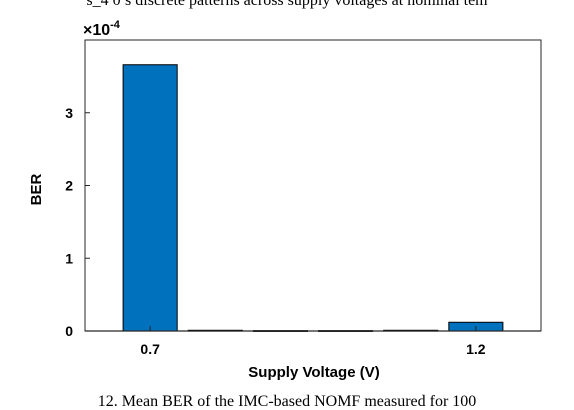  I want to click on y-tick-label-1: 1, so click(69, 258).